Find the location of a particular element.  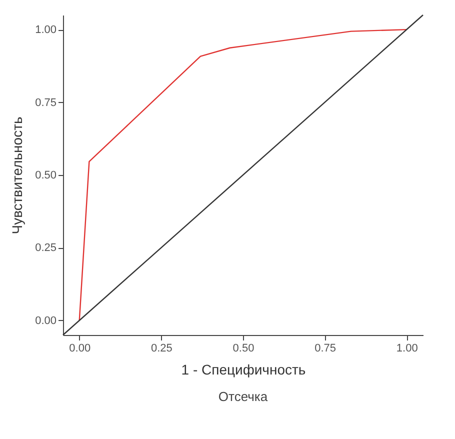

text: Отсечка is located at coordinates (243, 396).